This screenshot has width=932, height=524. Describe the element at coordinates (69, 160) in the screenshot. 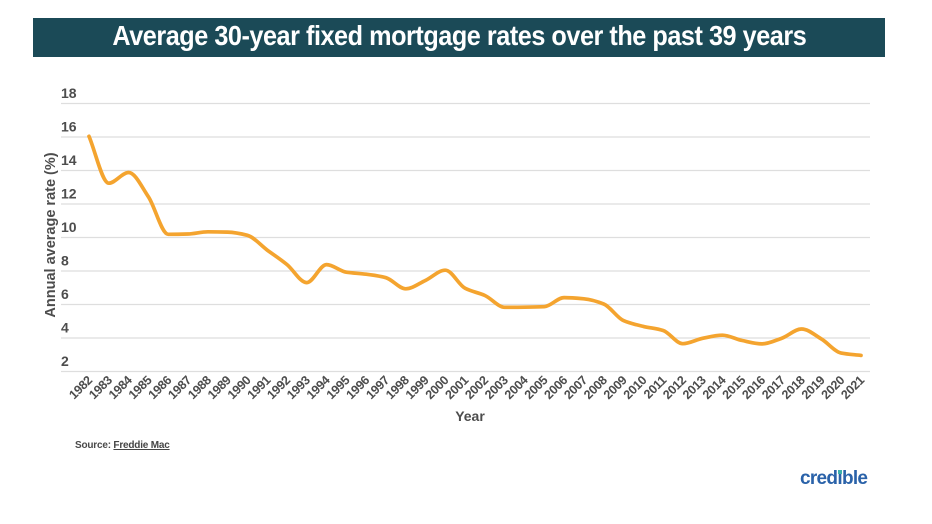

I see `svg-text: 14` at that location.